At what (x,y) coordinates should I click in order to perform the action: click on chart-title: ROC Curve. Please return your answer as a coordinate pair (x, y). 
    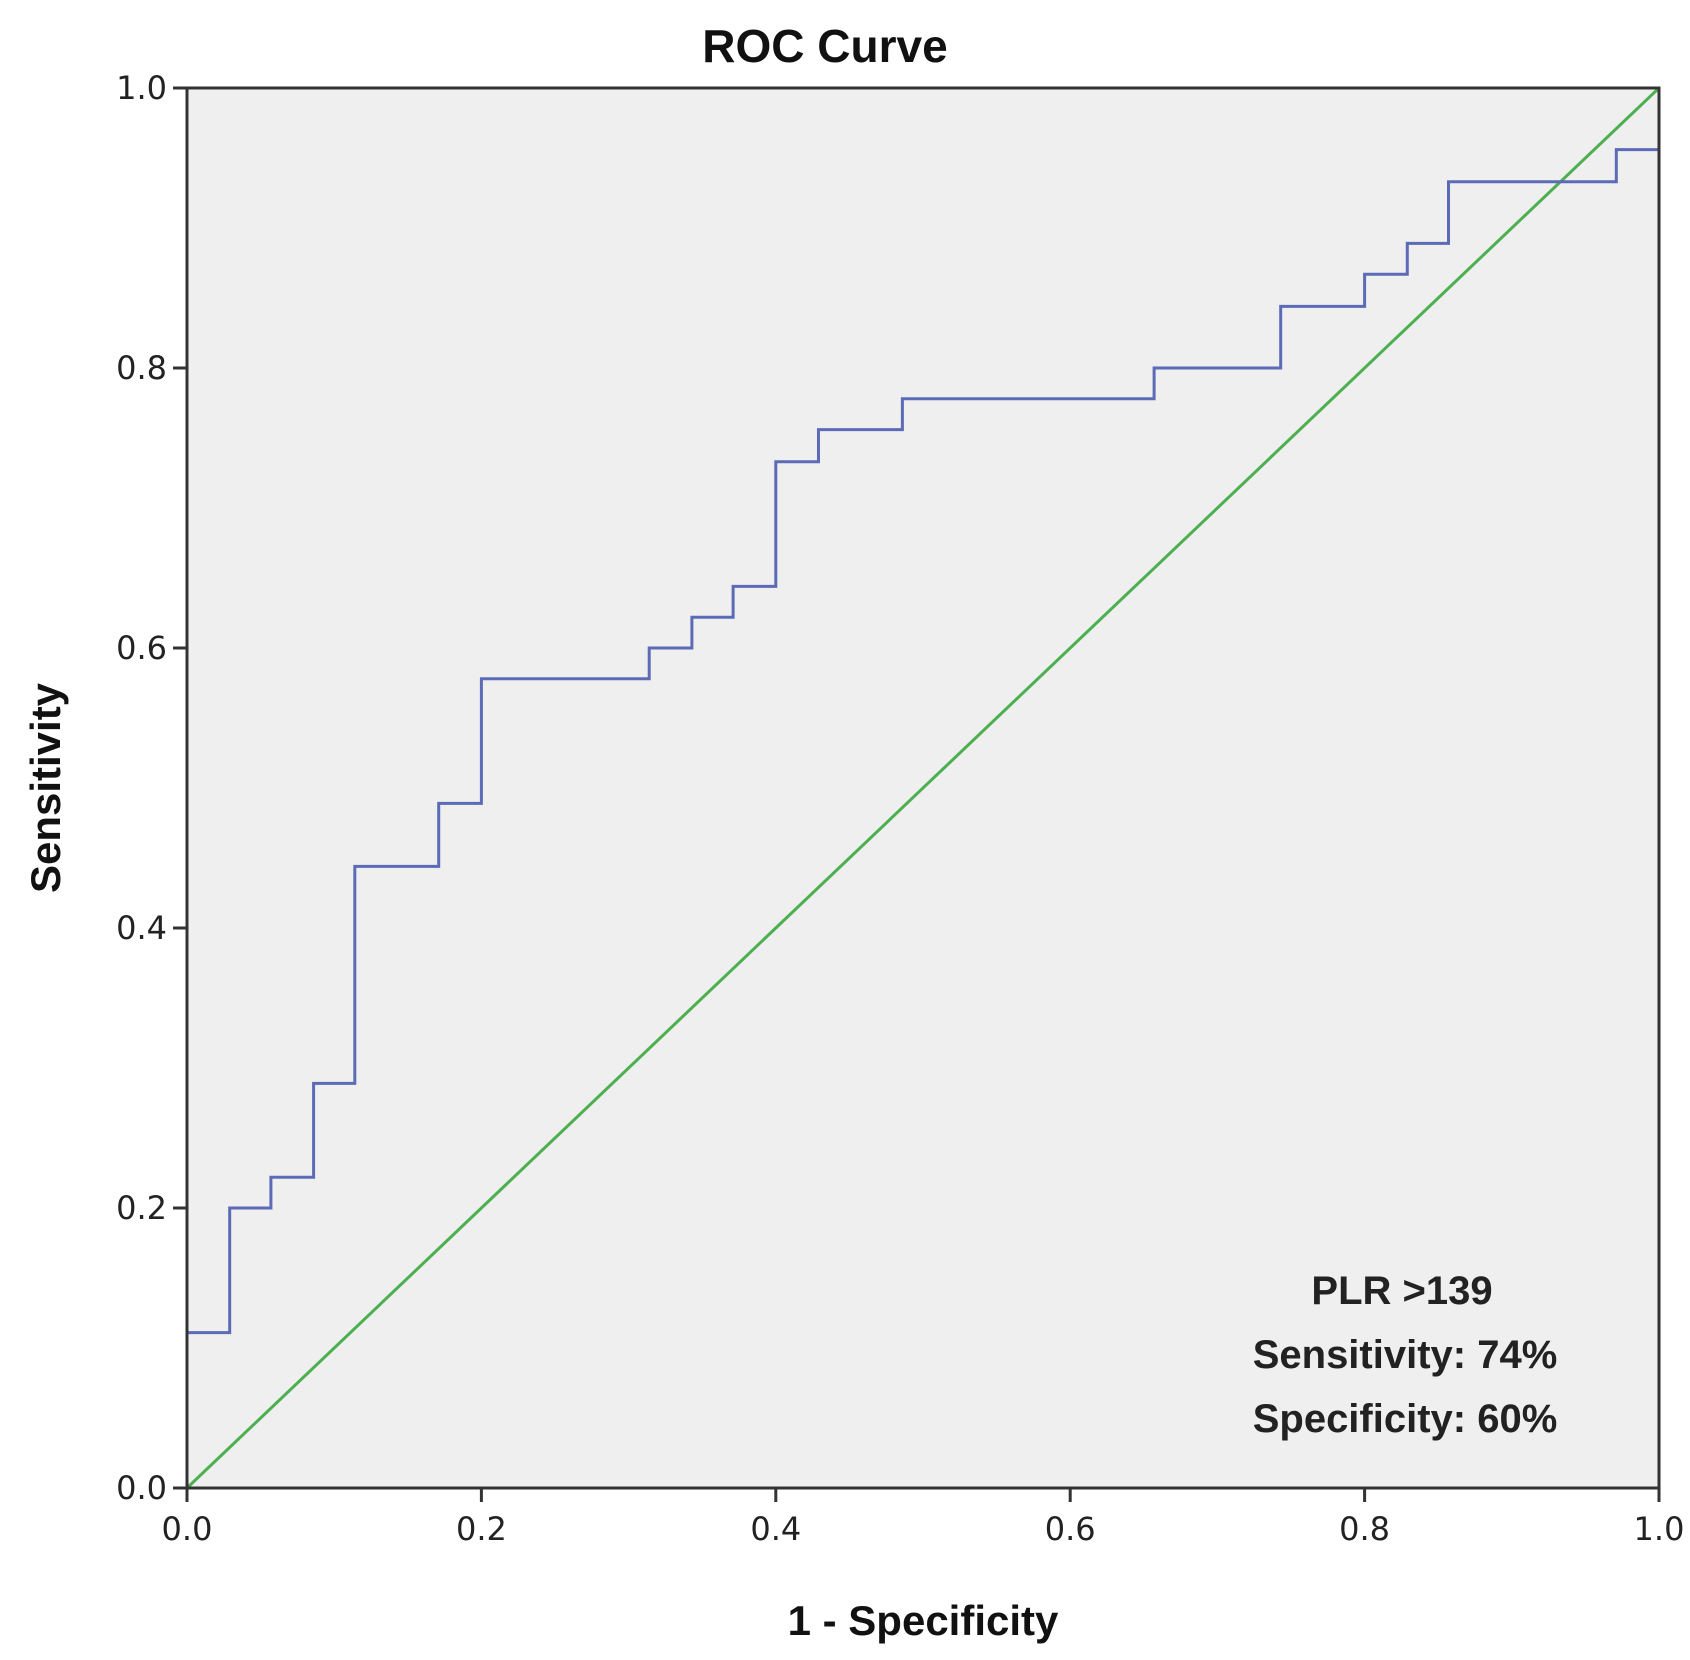
    Looking at the image, I should click on (824, 46).